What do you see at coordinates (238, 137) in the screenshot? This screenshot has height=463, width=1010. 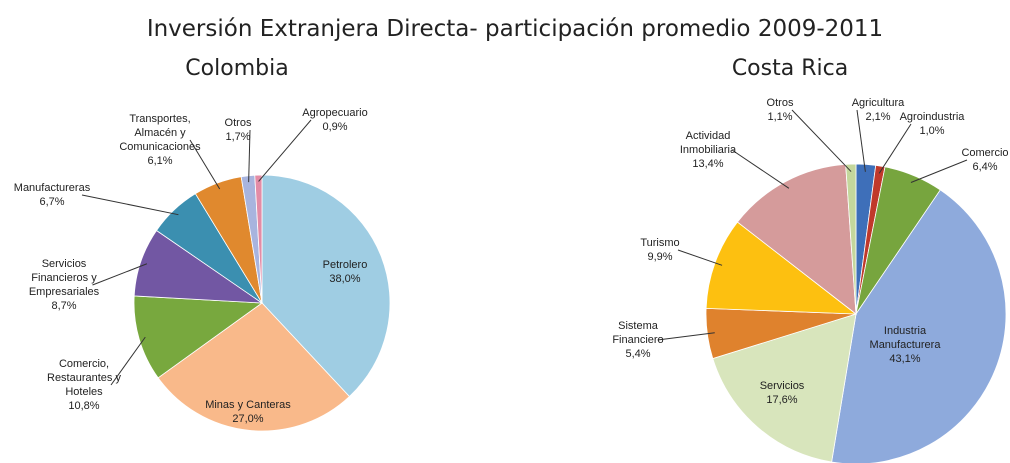 I see `value-label: 1,7%` at bounding box center [238, 137].